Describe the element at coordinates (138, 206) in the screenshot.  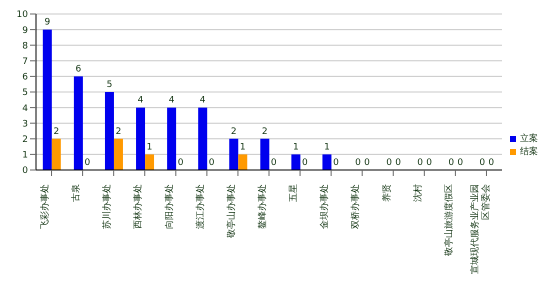
I see `x-tick-label: 西林办事处` at that location.